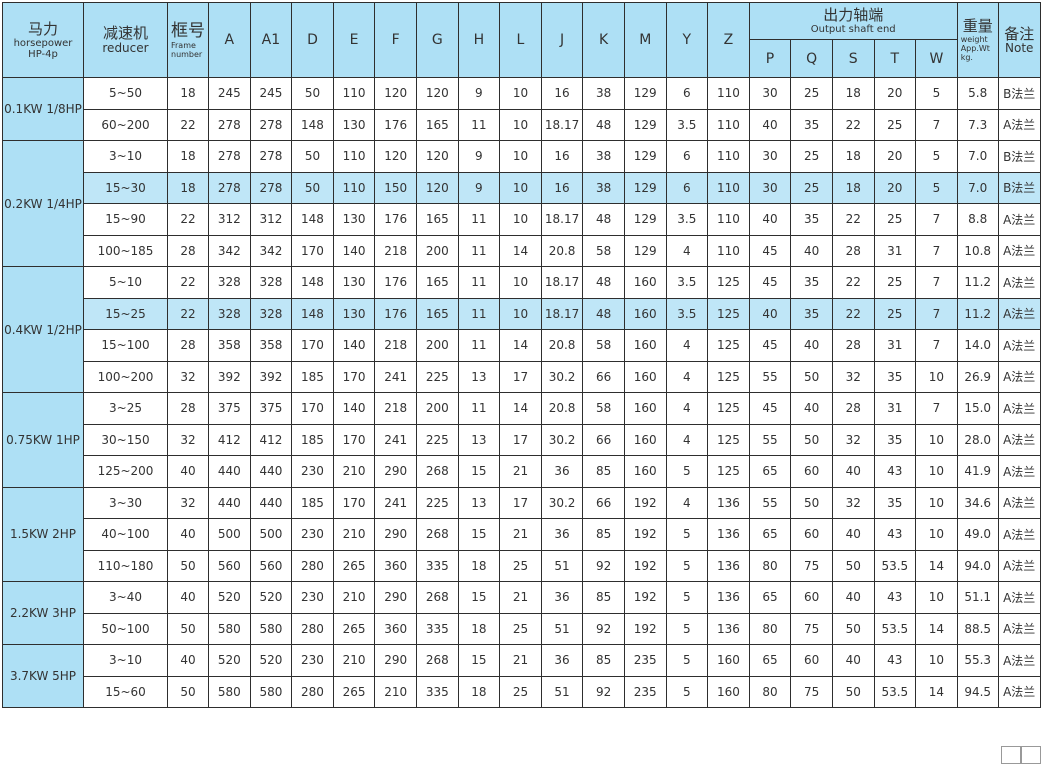 Image resolution: width=1042 pixels, height=764 pixels. What do you see at coordinates (354, 282) in the screenshot?
I see `value-cell: 130` at bounding box center [354, 282].